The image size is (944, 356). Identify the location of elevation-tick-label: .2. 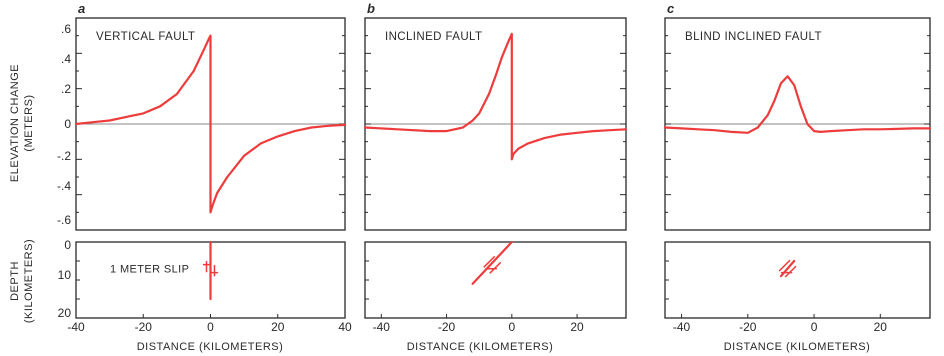
(66, 89).